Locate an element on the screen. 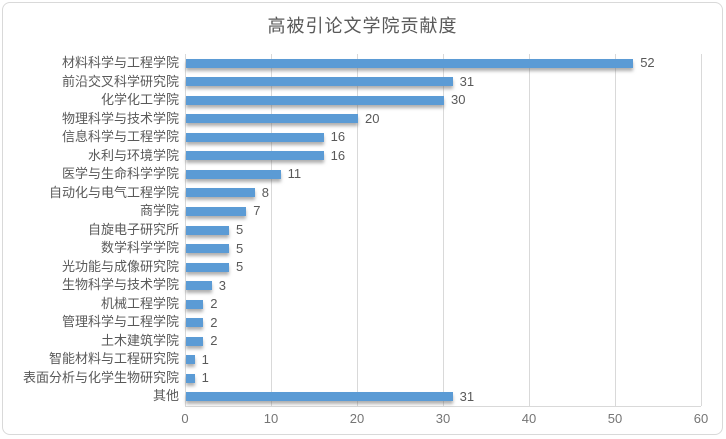  category-label: 商学院 is located at coordinates (159, 211).